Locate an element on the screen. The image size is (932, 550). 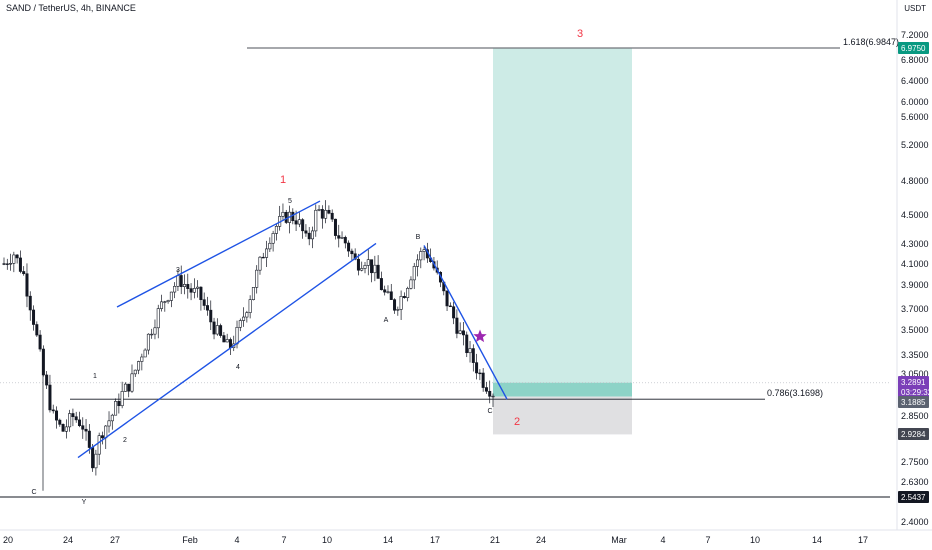
wedge-upper-trendline is located at coordinates (218, 254).